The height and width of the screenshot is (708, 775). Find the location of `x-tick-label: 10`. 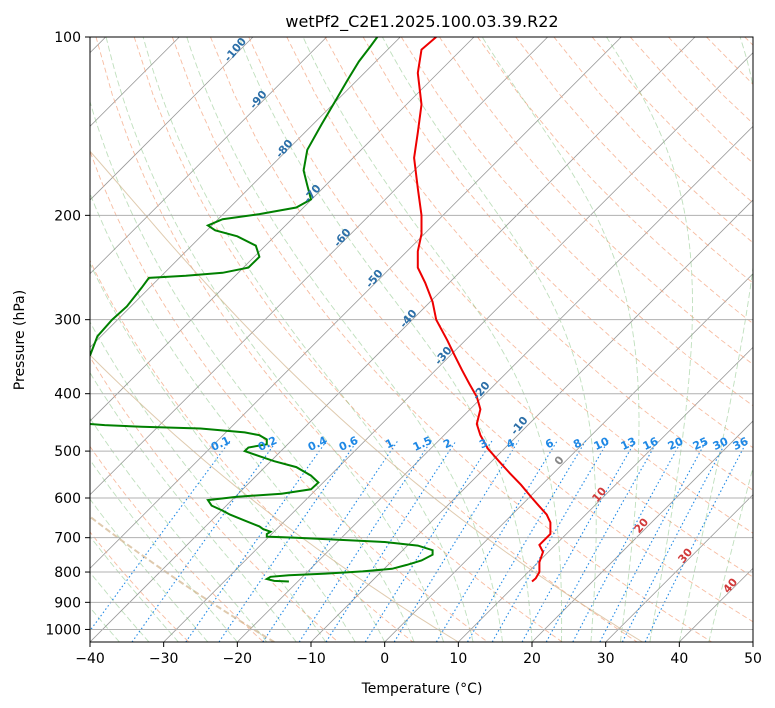

x-tick-label: 10 is located at coordinates (458, 659).